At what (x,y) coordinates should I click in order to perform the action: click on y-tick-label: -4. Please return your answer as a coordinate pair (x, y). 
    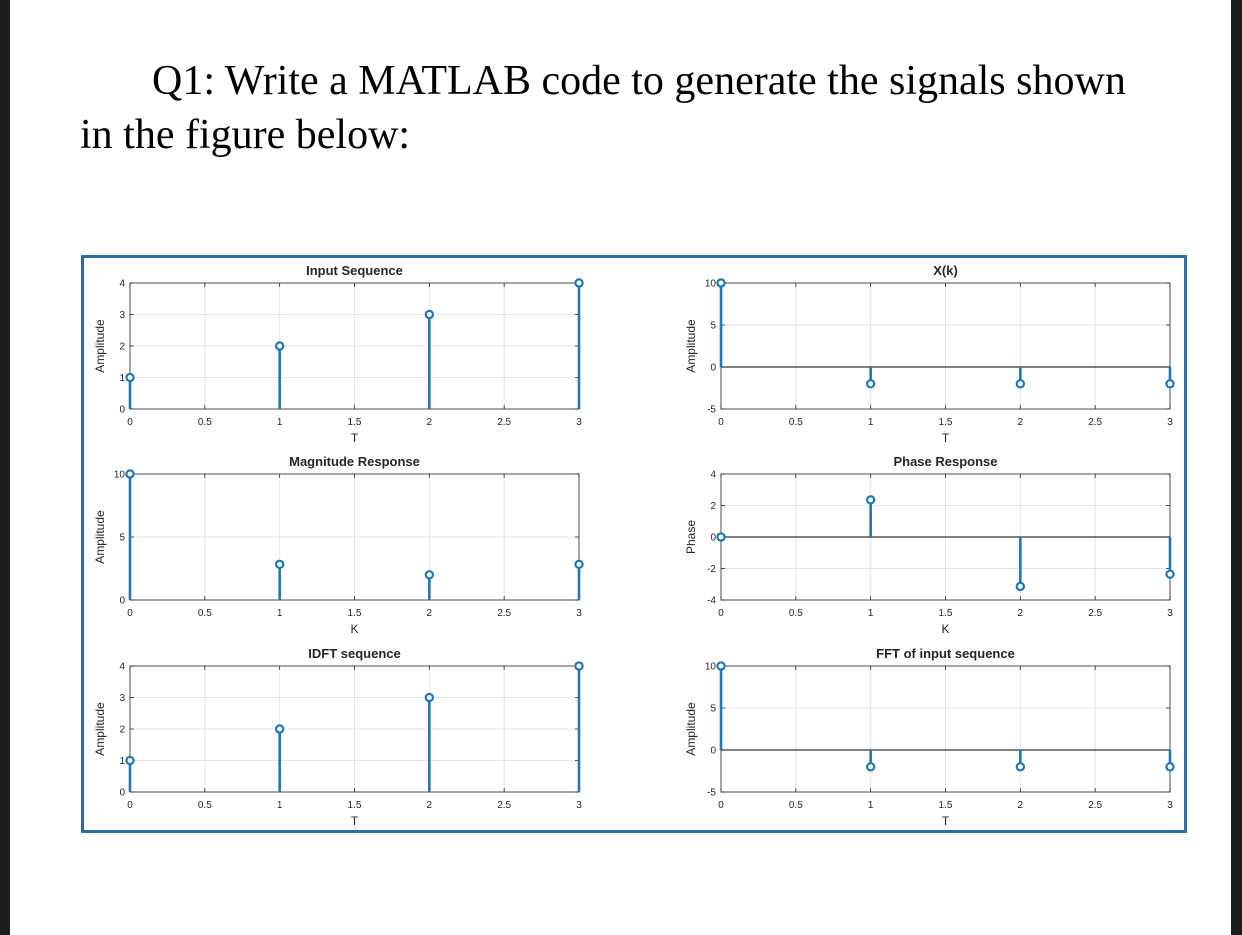
    Looking at the image, I should click on (711, 601).